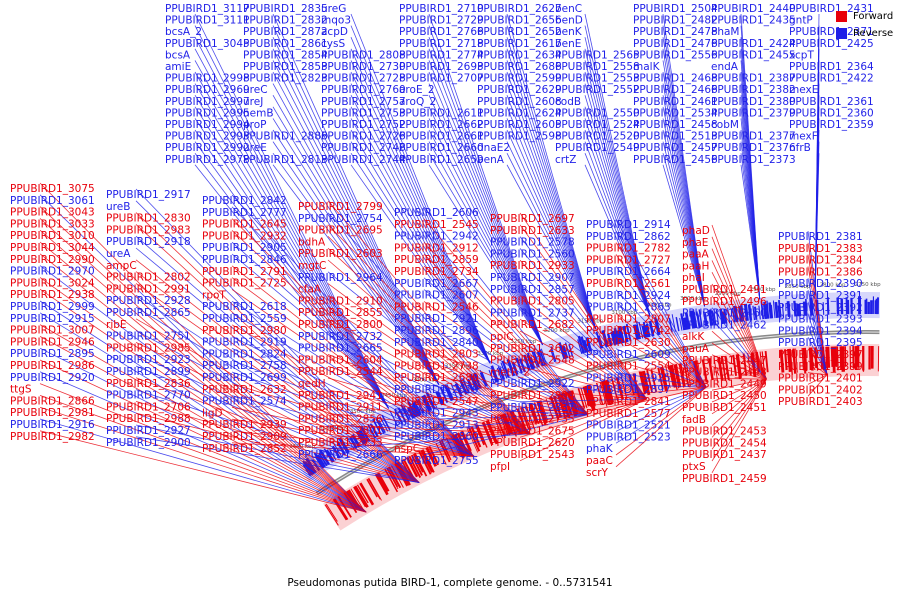 This screenshot has width=900, height=600. Describe the element at coordinates (207, 125) in the screenshot. I see `gene-label: PPUBIRD1_2994` at that location.